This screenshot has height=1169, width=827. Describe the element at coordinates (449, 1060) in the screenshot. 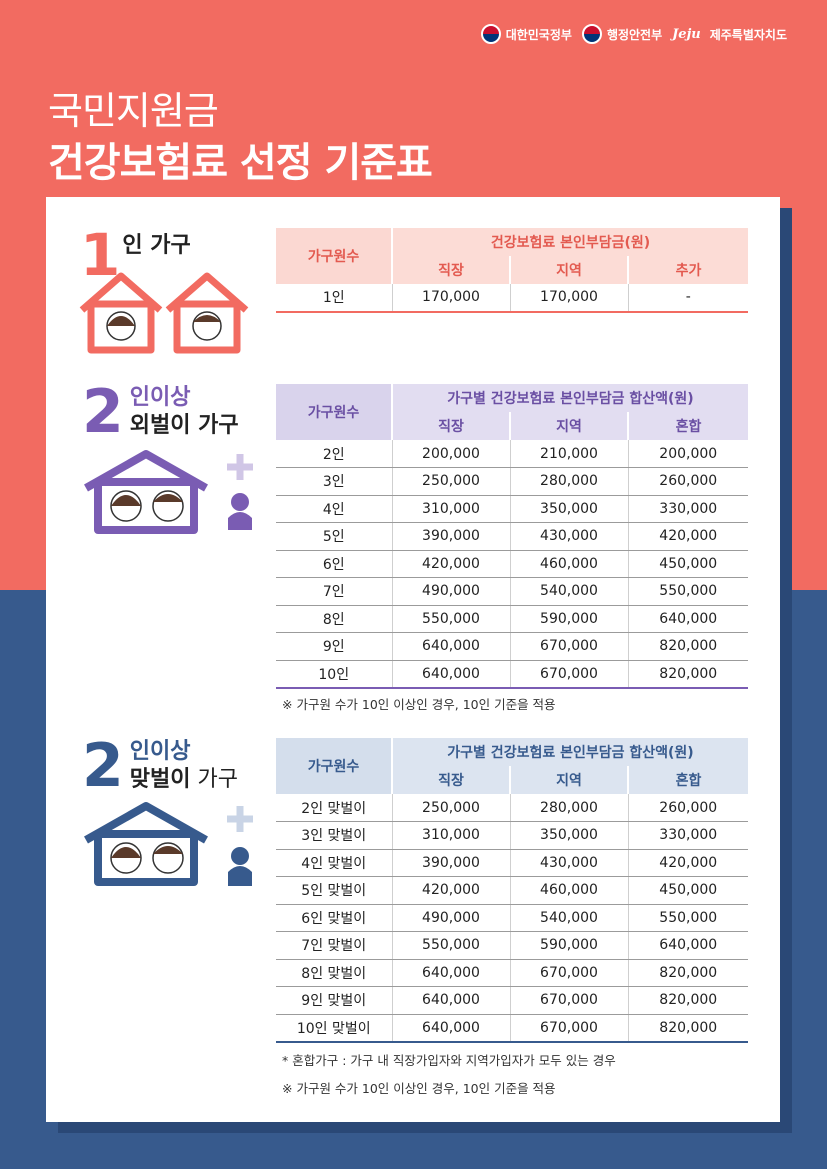

I see `section3-note-mixed: * 혼합가구 : 가구 내 직장가입자와 지역가입자가 모두 있는 경우` at that location.